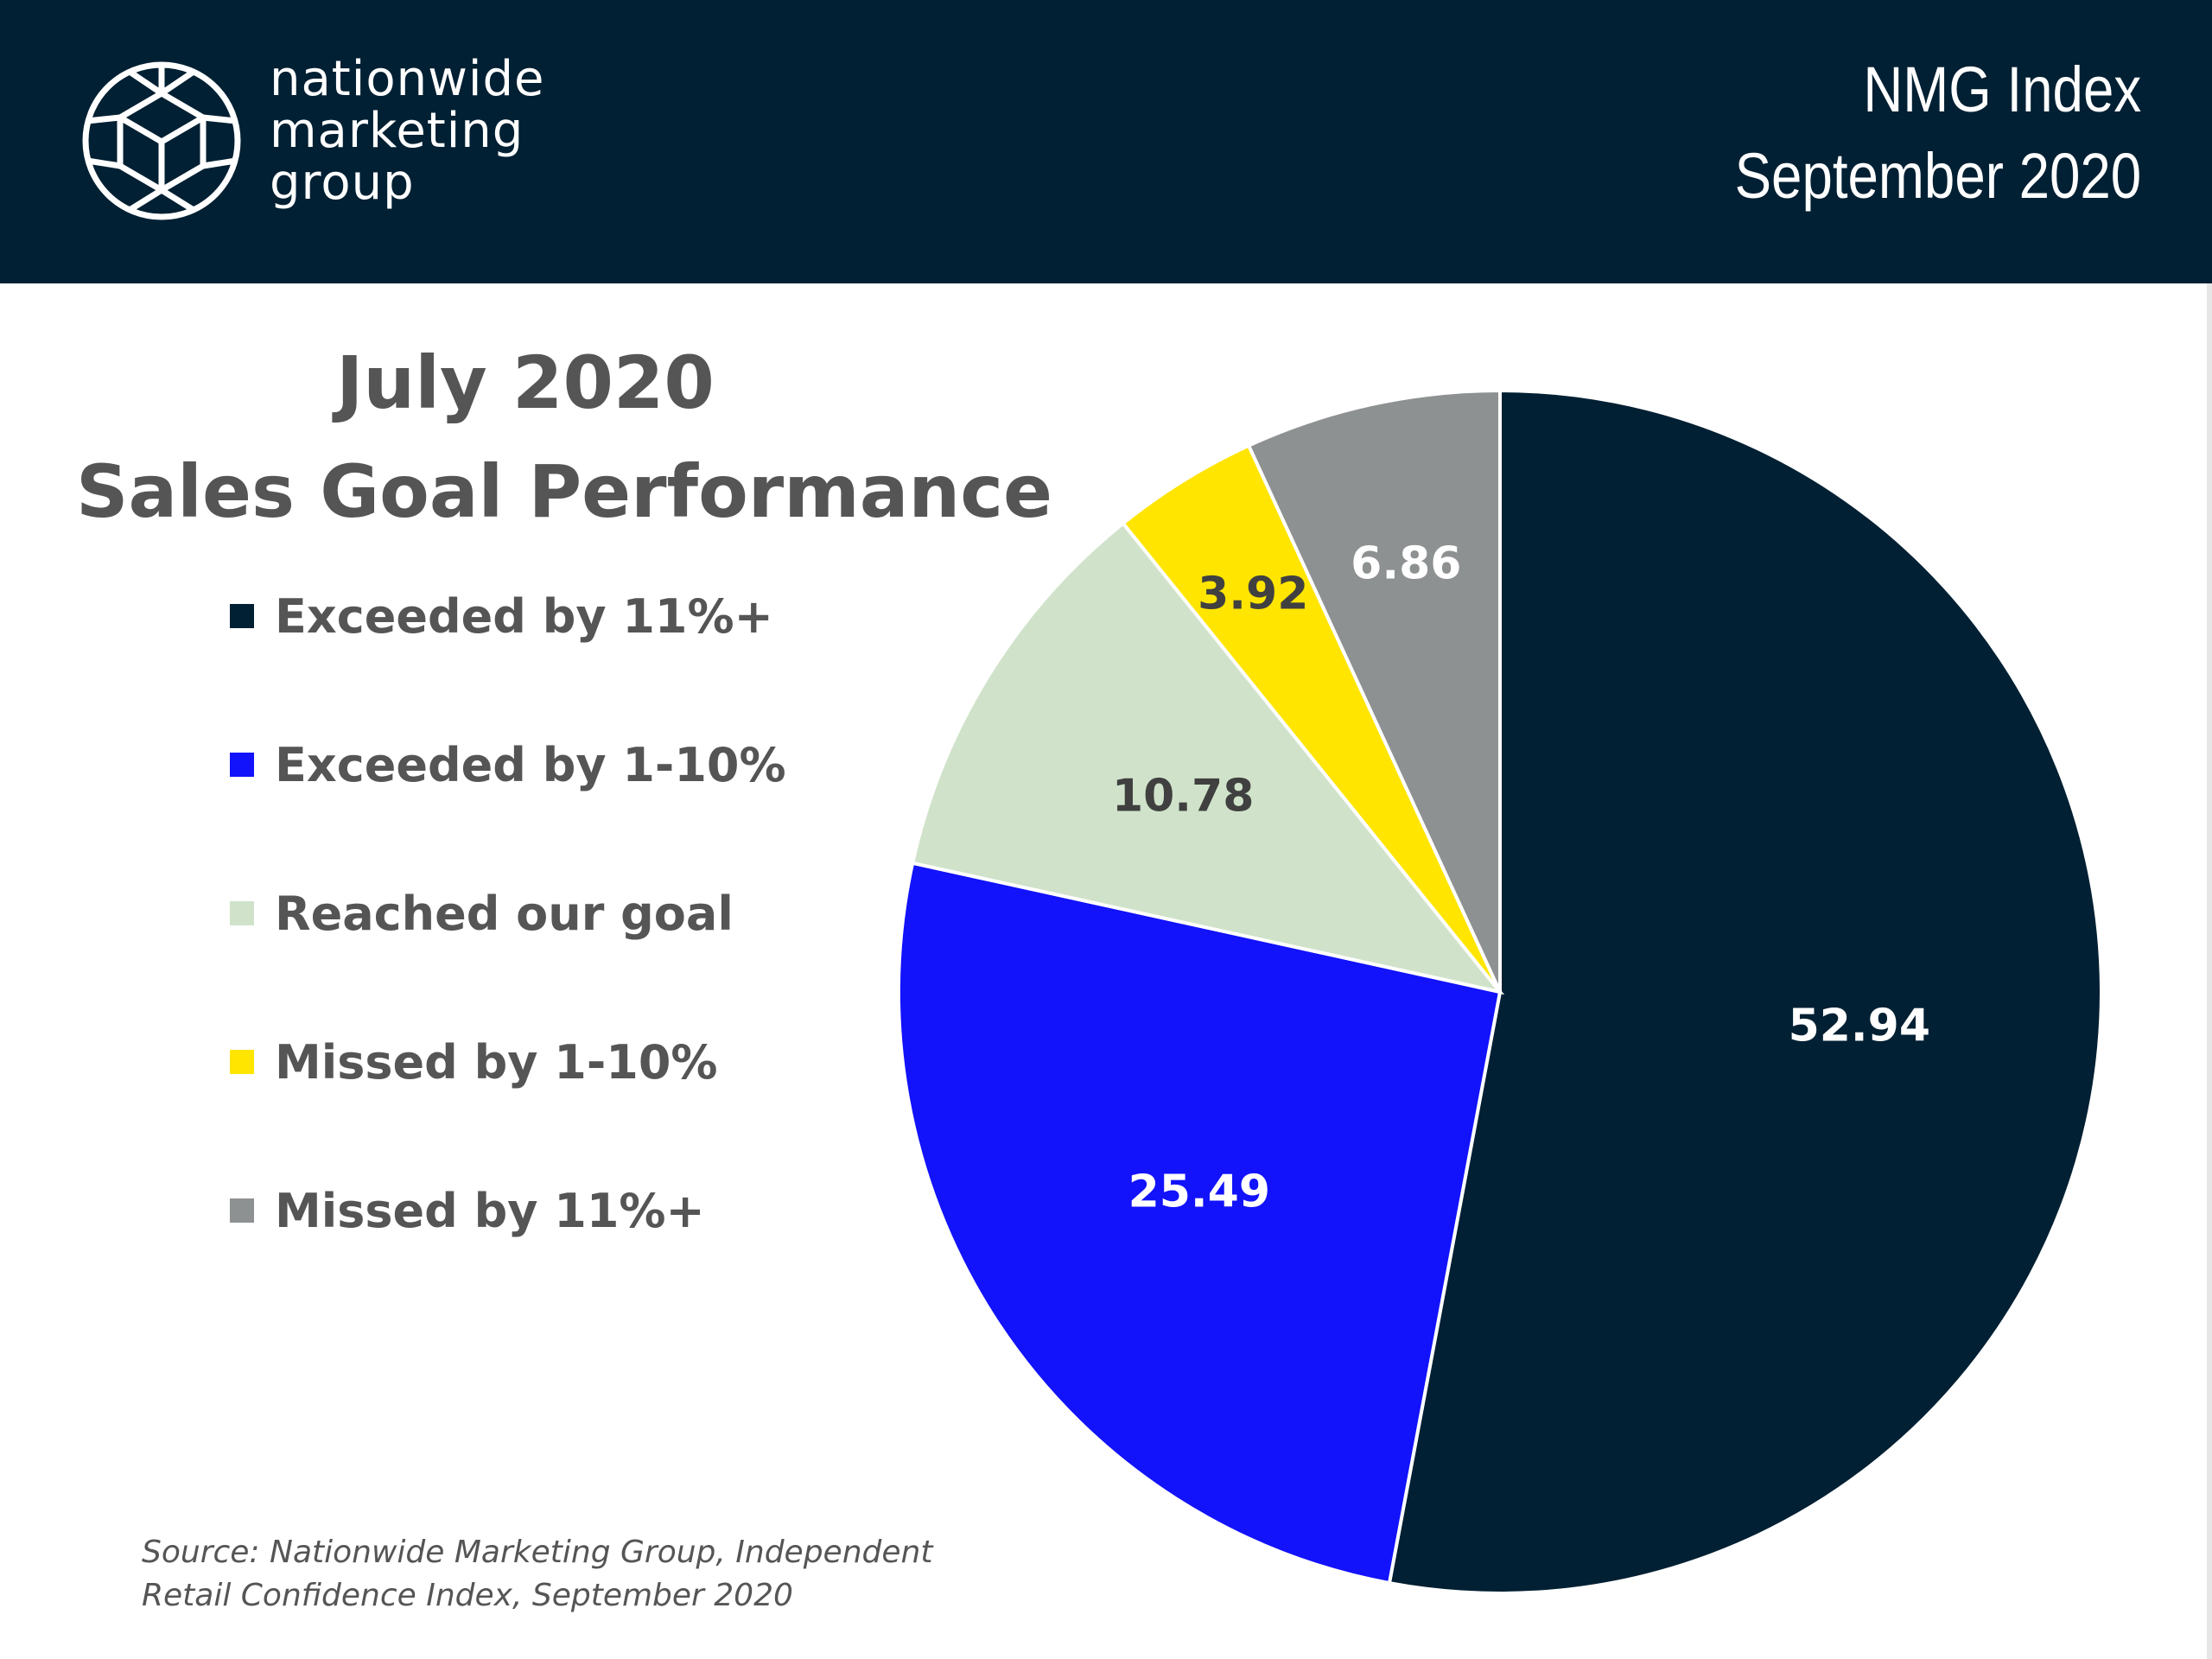  I want to click on index-title: NMG Index, so click(2002, 89).